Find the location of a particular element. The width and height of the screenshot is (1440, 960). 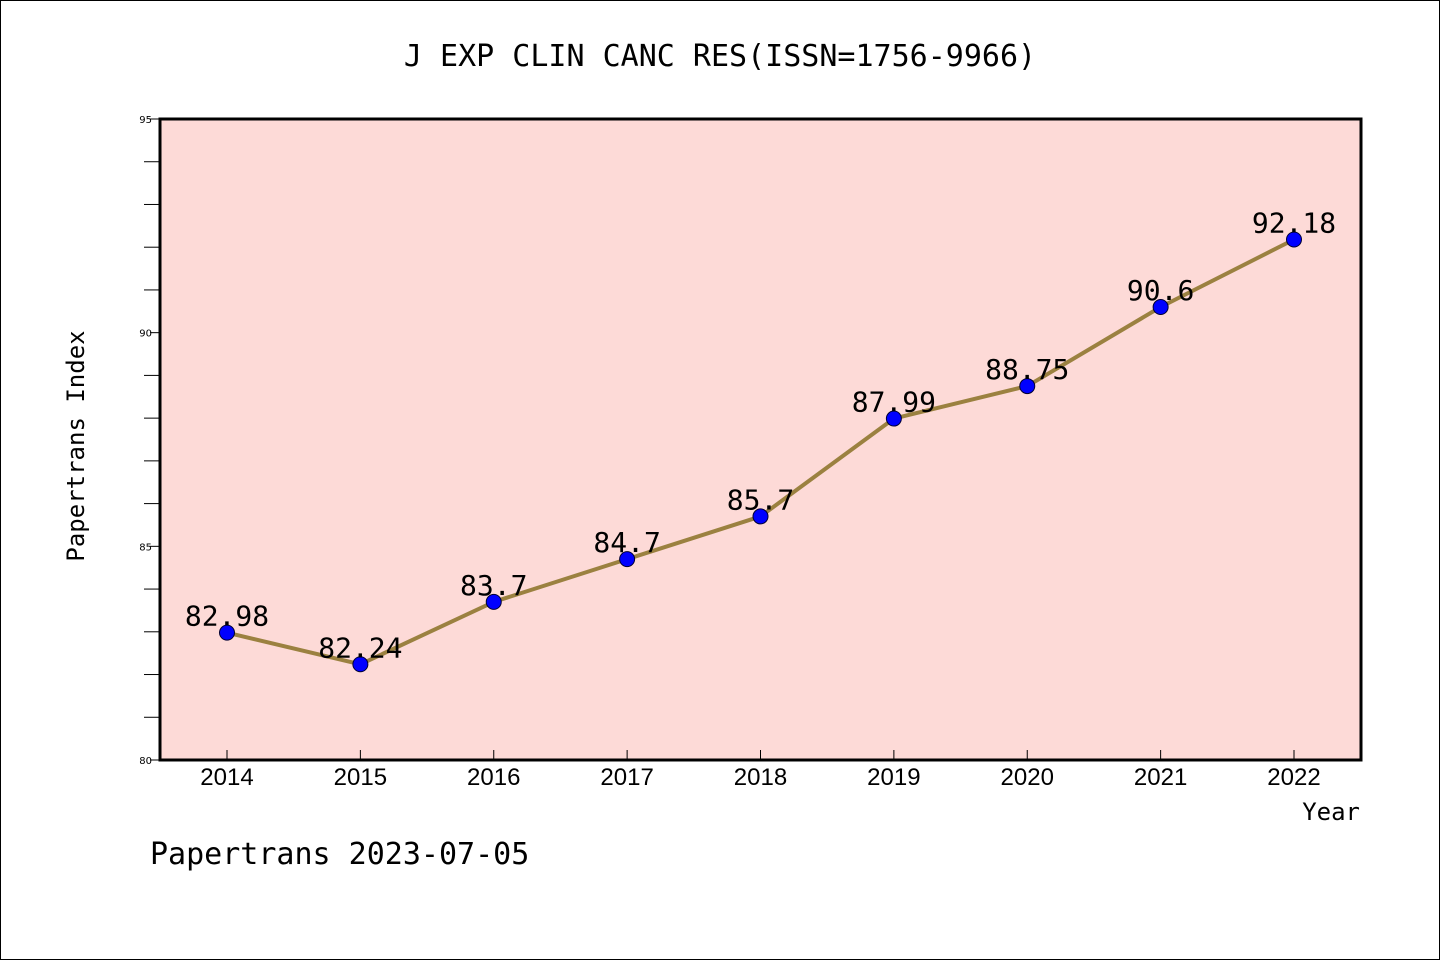

x-tick-label: 2014 is located at coordinates (226, 777).